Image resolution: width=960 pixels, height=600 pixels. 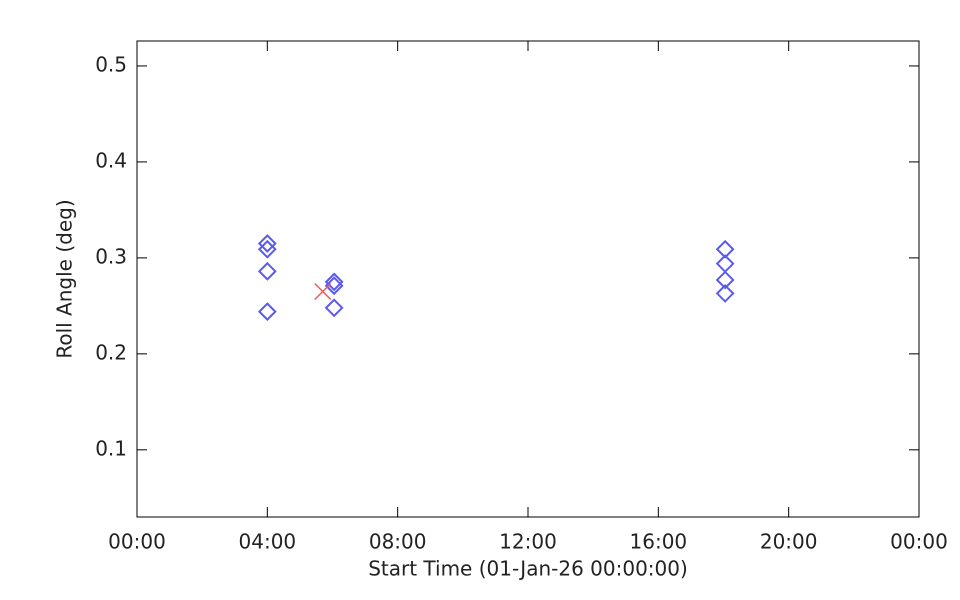 I want to click on x-tick-label: 16:00, so click(x=659, y=542).